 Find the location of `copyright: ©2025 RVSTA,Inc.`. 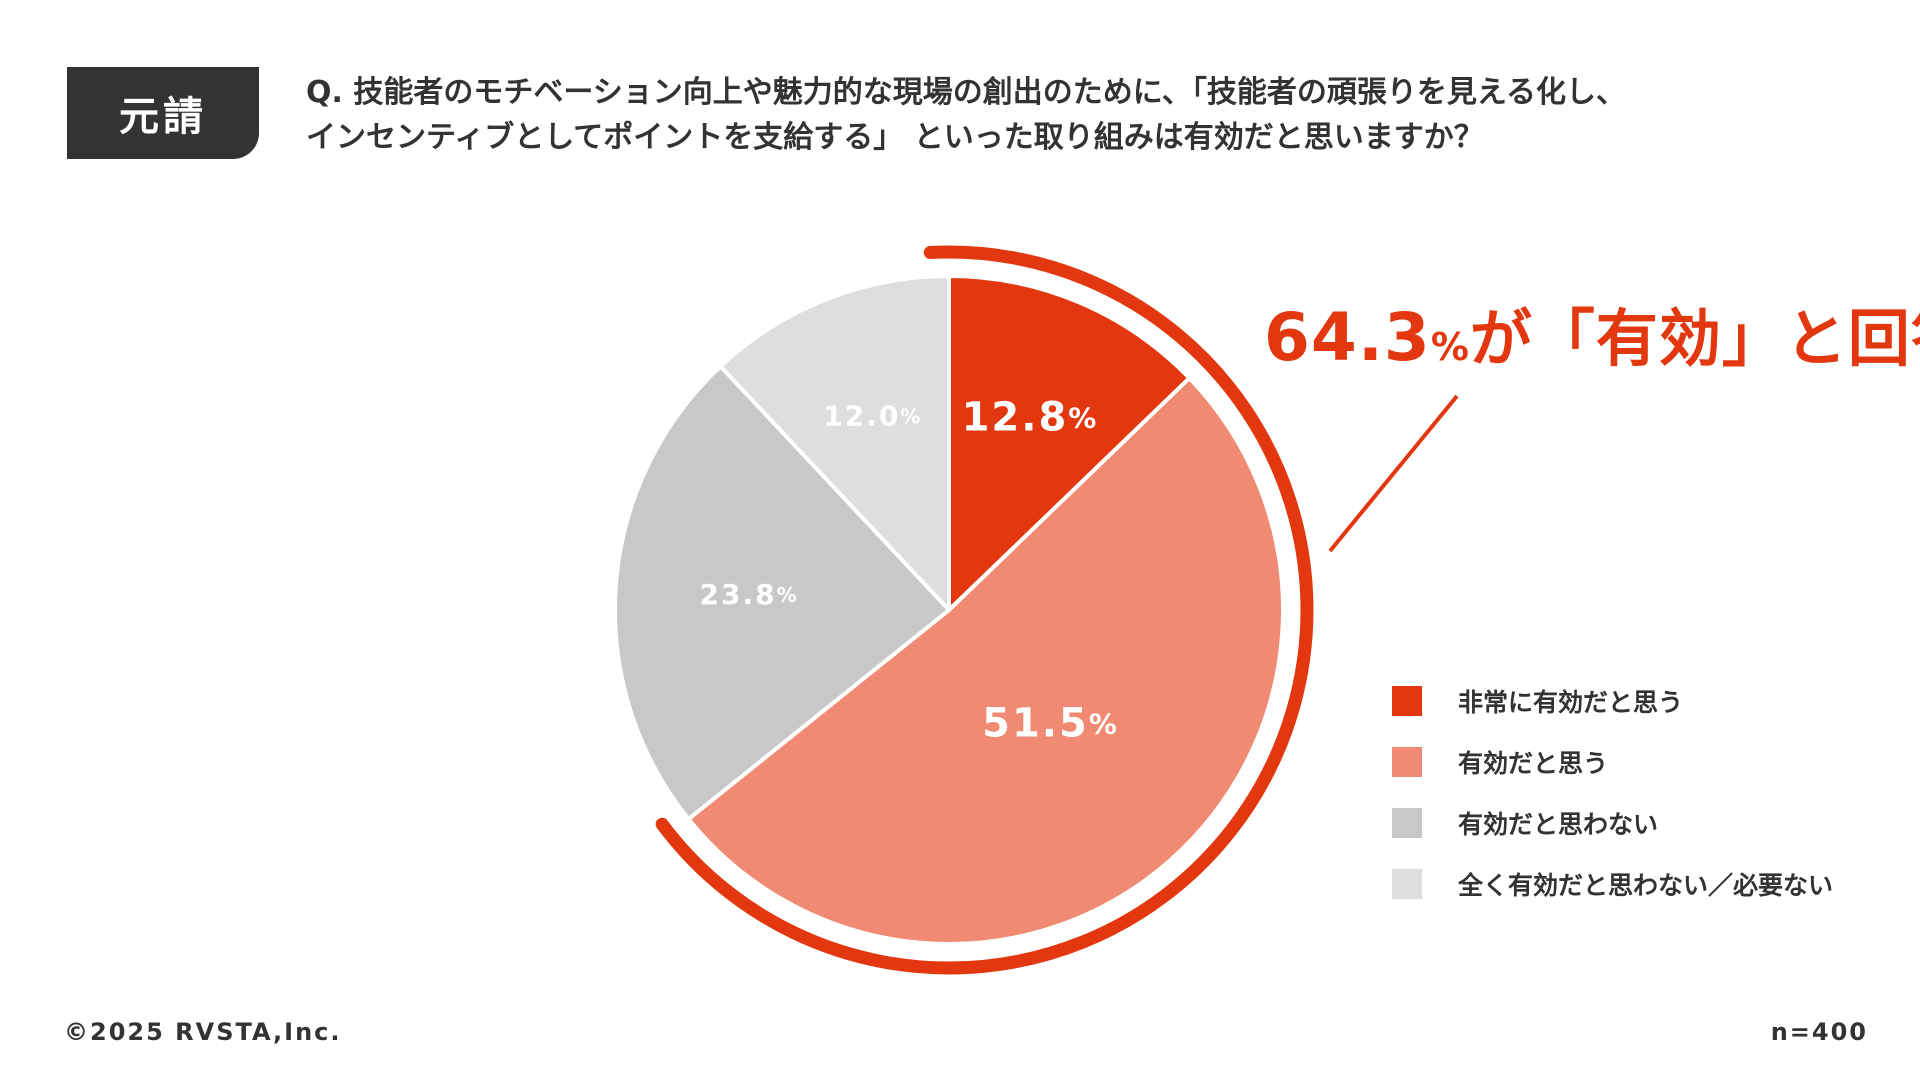

copyright: ©2025 RVSTA,Inc. is located at coordinates (203, 1032).